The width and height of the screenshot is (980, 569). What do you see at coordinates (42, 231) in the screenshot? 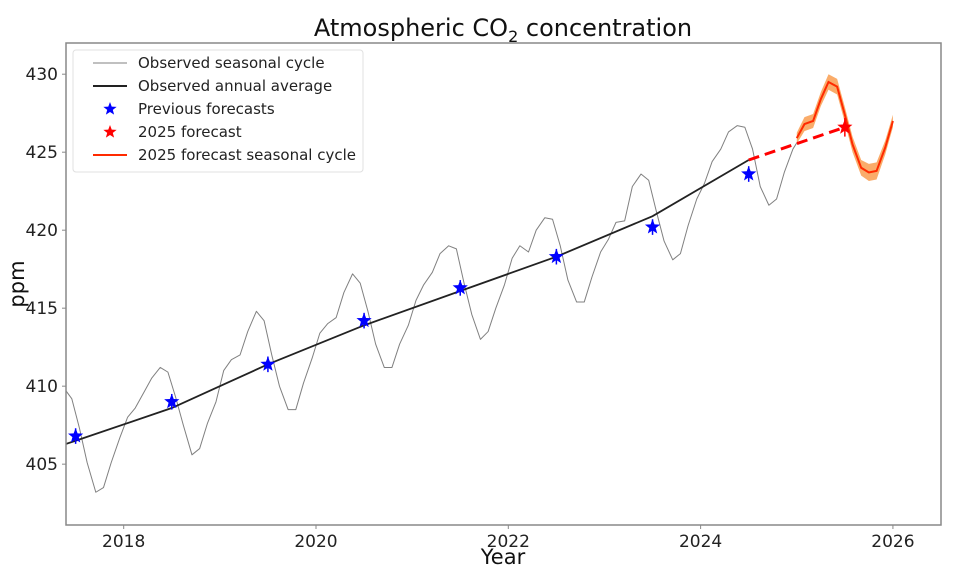
I see `y-tick-label: 420` at bounding box center [42, 231].